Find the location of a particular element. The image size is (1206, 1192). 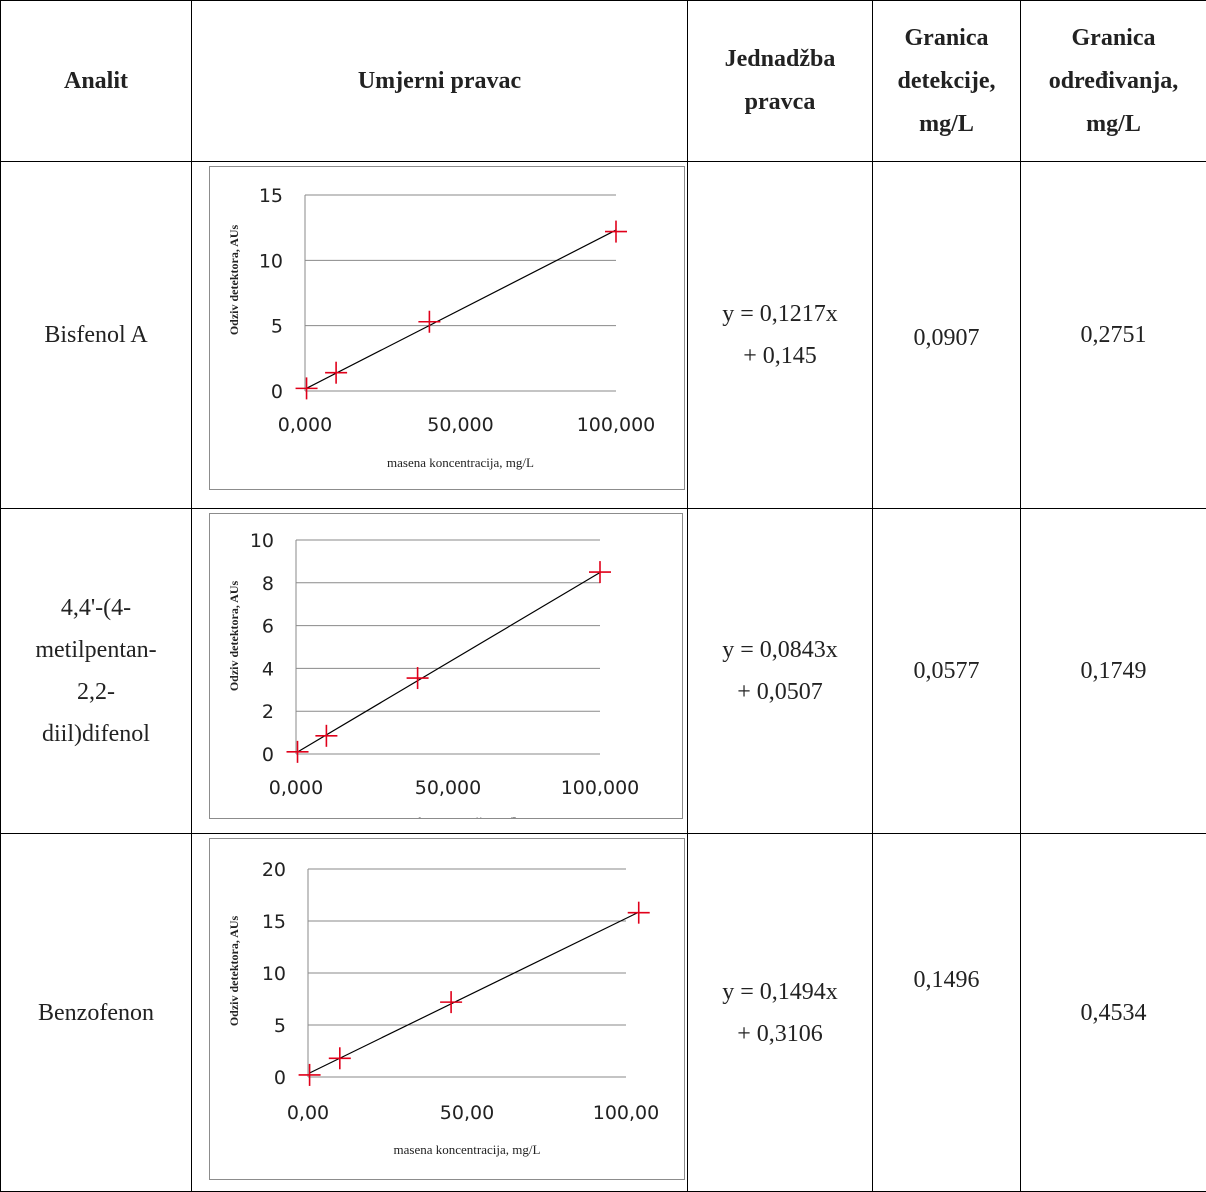

x-tick-label: 50,00 is located at coordinates (467, 1113).